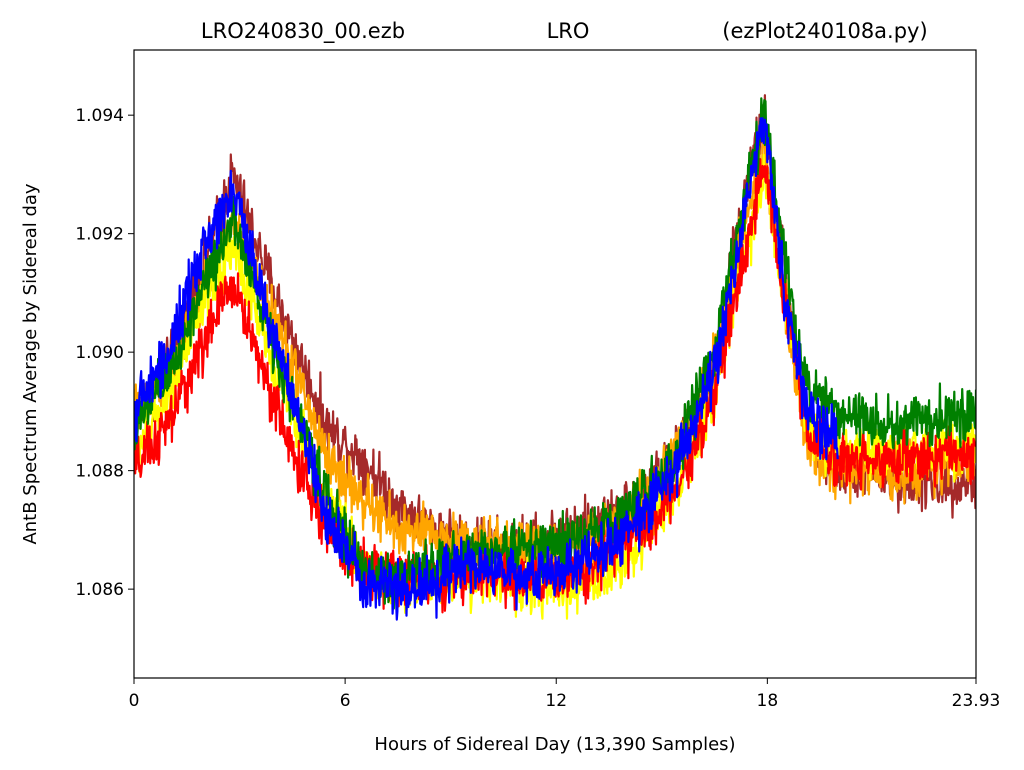 This screenshot has width=1024, height=770. I want to click on y-axis: 1.086 1.088 1.090 1.092 1.094, so click(104, 353).